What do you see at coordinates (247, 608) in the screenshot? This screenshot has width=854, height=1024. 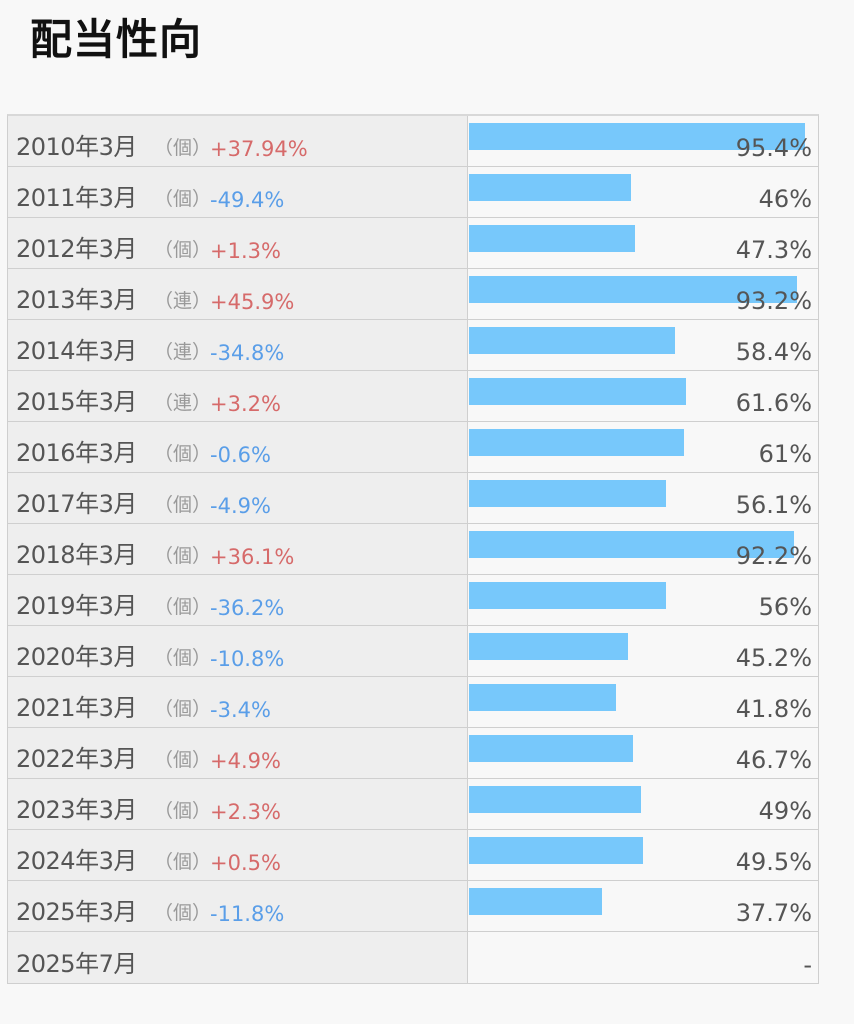 I see `change-label: -36.2%` at bounding box center [247, 608].